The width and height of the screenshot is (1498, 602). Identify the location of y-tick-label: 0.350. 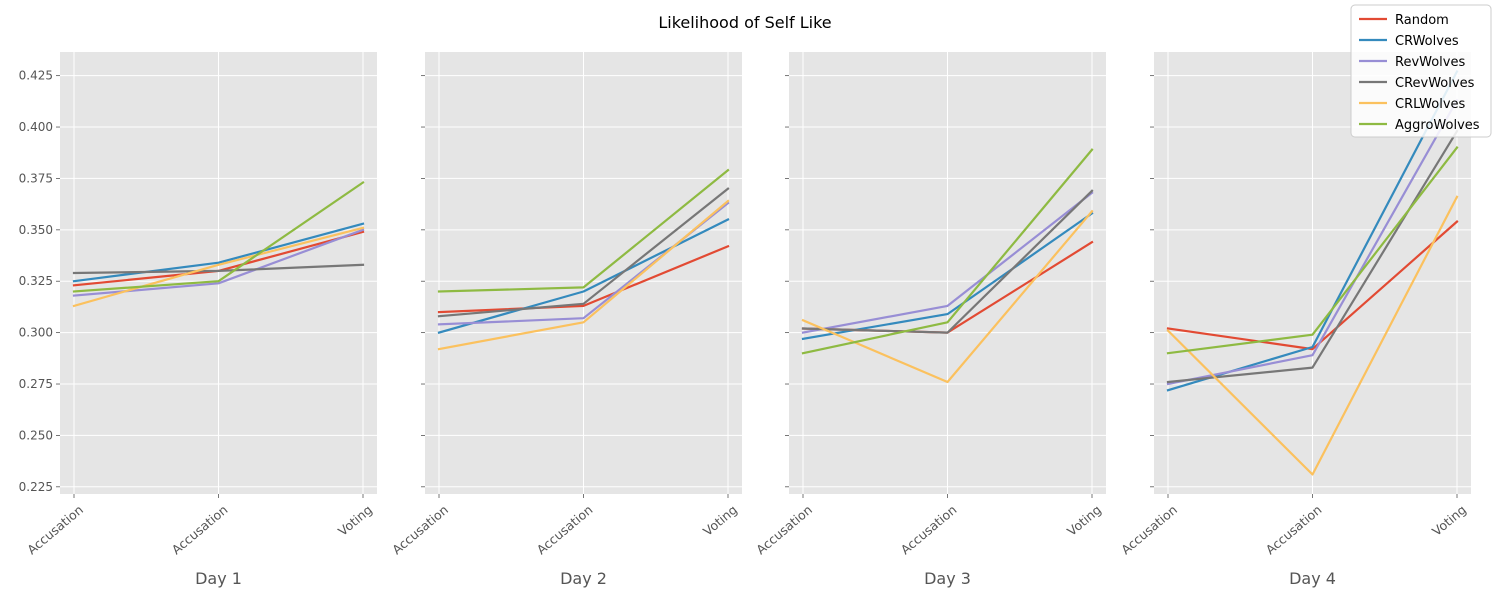
(36, 230).